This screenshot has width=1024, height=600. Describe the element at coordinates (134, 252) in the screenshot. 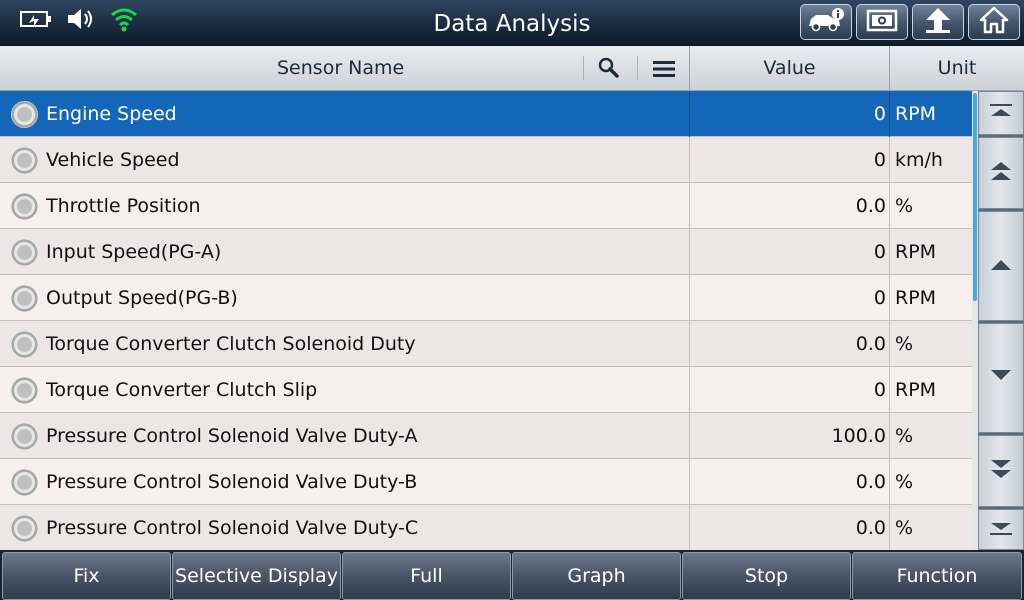

I see `sensor-name: Input Speed(PG-A)` at that location.